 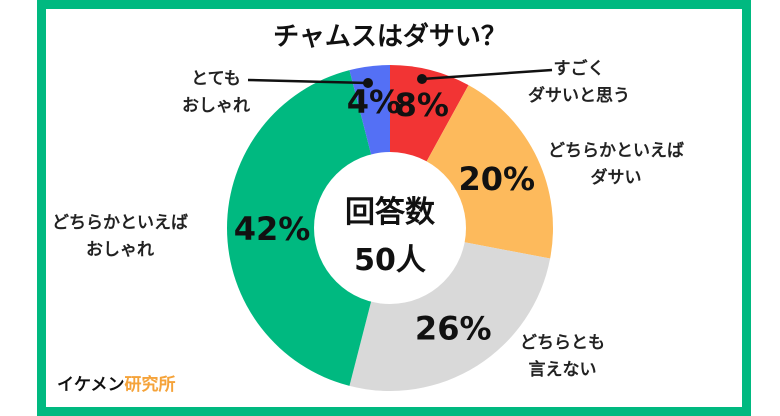 What do you see at coordinates (120, 237) in the screenshot?
I see `label-somewhat-oshare: どちらかといえば おしゃれ` at bounding box center [120, 237].